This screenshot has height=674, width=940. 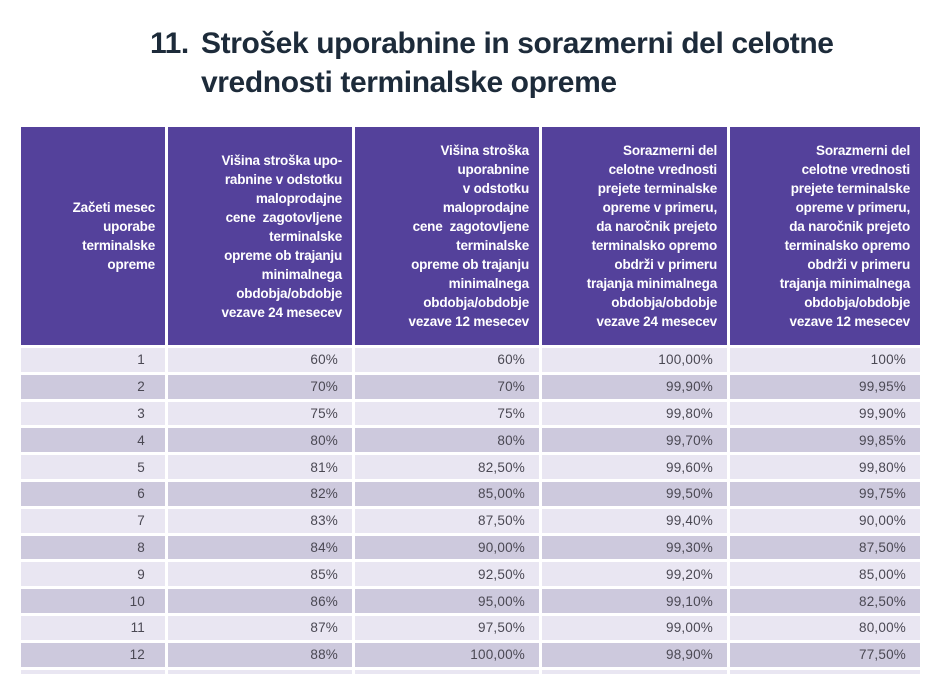 What do you see at coordinates (825, 520) in the screenshot?
I see `table-cell-r7-c5: 90,00%` at bounding box center [825, 520].